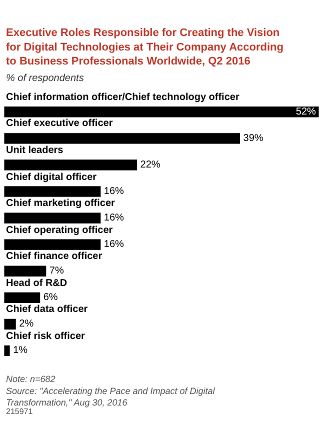 This screenshot has width=325, height=440. Describe the element at coordinates (47, 309) in the screenshot. I see `y-tick-label: Chief data officer` at that location.